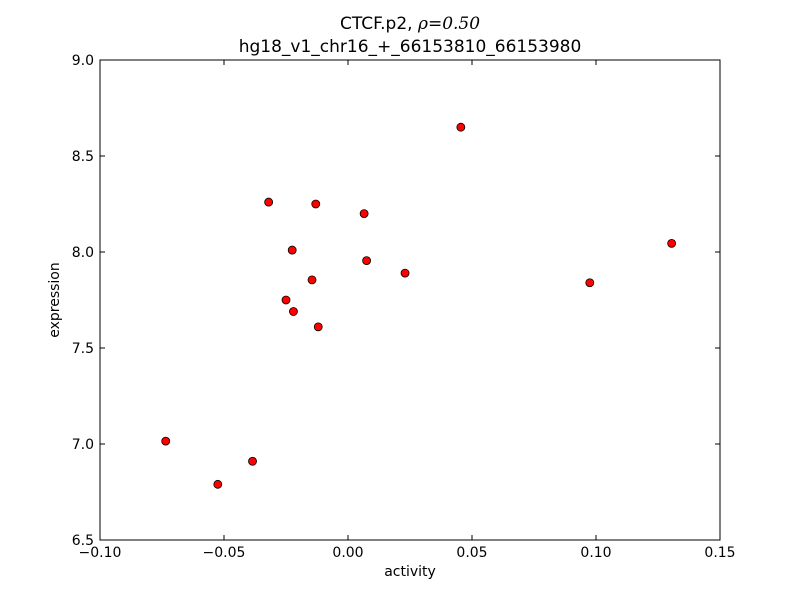 Image resolution: width=800 pixels, height=600 pixels. What do you see at coordinates (83, 541) in the screenshot?
I see `y-tick-label: 6.5` at bounding box center [83, 541].